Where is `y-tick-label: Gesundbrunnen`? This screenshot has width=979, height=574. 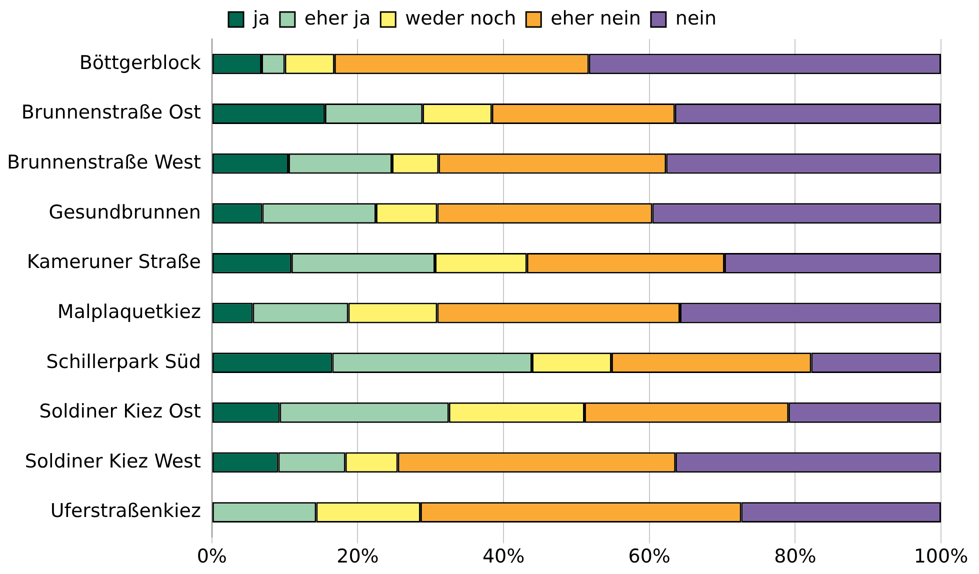
y-tick-label: Gesundbrunnen is located at coordinates (124, 212).